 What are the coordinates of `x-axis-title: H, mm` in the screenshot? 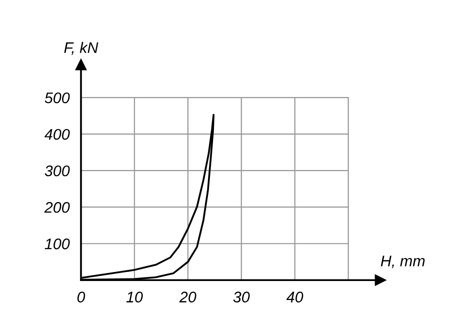 It's located at (402, 262).